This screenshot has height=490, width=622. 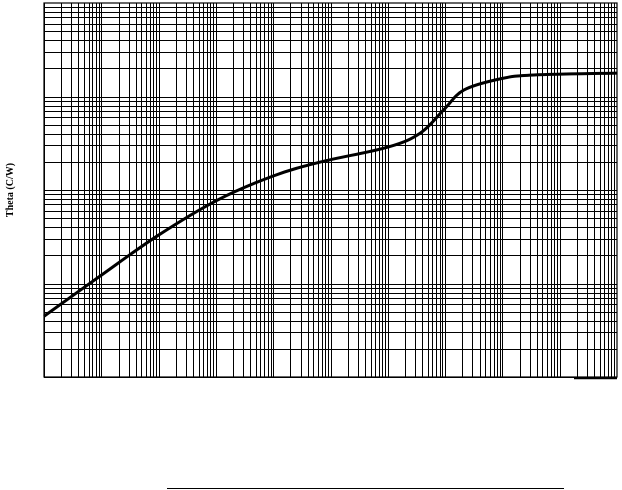 What do you see at coordinates (10, 190) in the screenshot?
I see `y-axis-label: Theta (C/W)` at bounding box center [10, 190].